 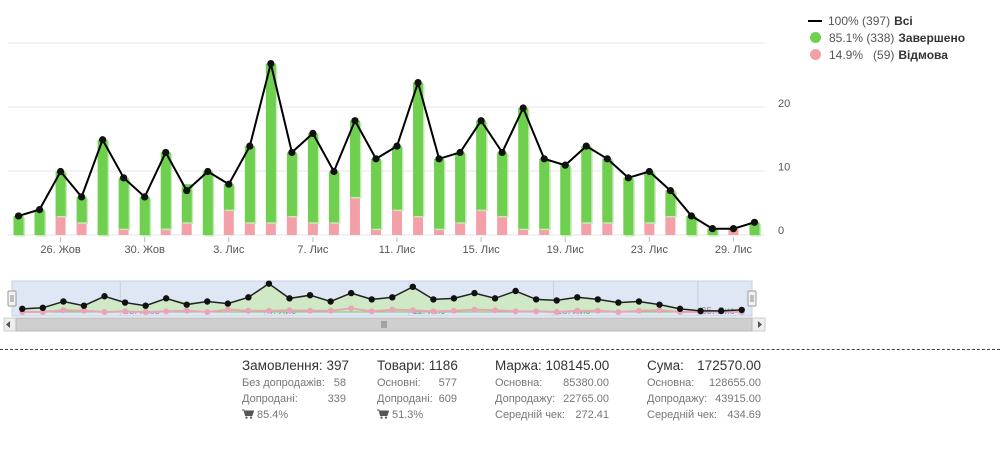 I want to click on x-tick-label: 29. Лис, so click(x=734, y=250).